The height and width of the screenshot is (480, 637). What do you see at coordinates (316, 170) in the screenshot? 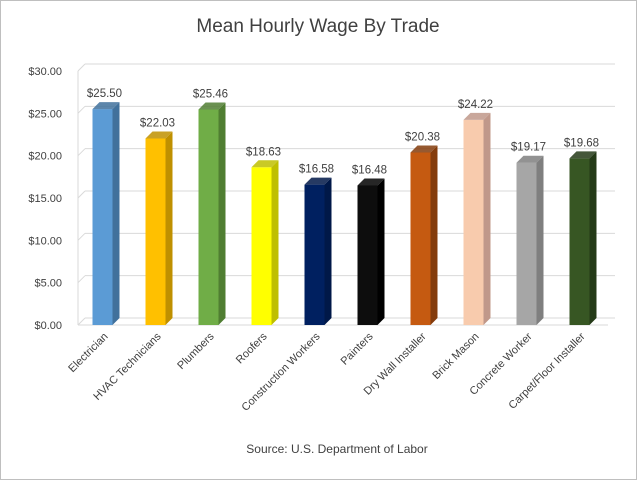
I see `data-label: $16.58` at bounding box center [316, 170].